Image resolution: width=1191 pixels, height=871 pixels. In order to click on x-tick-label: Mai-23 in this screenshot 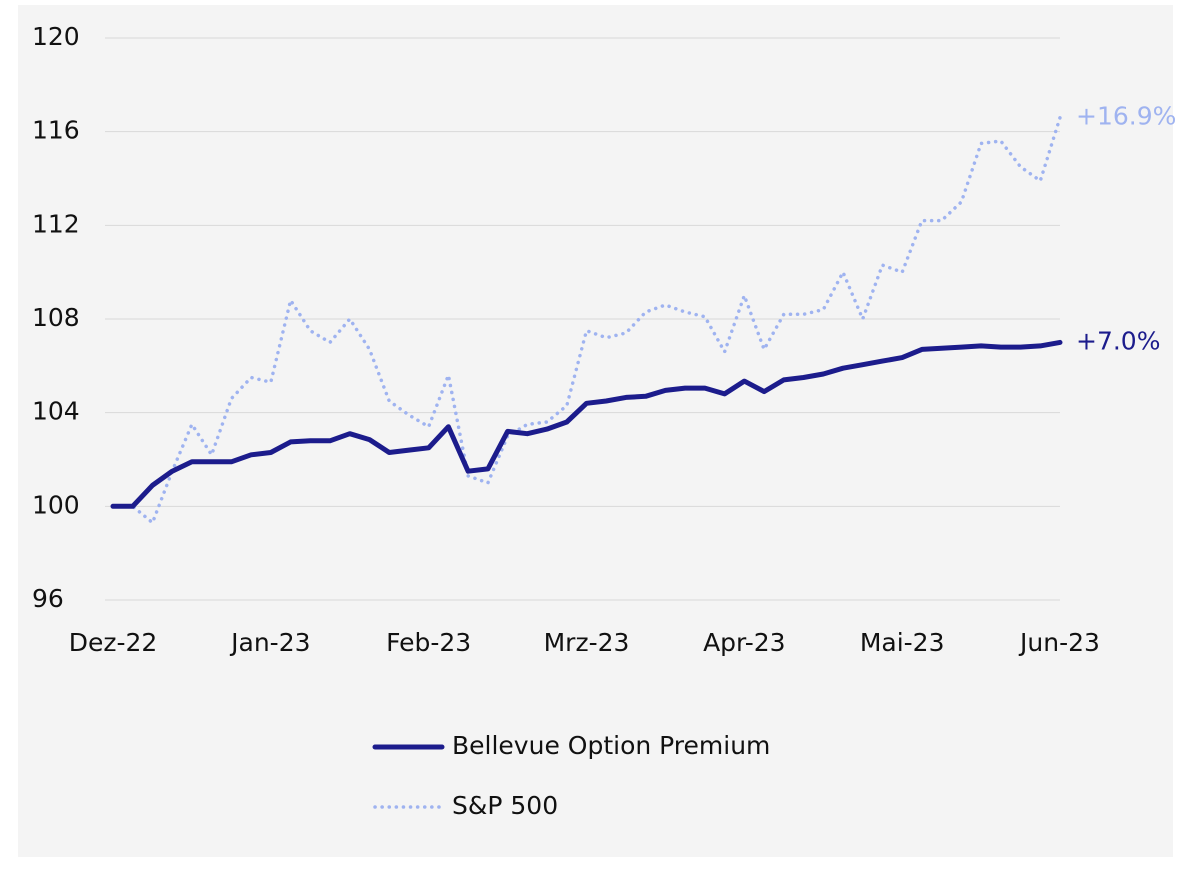, I will do `click(902, 642)`.